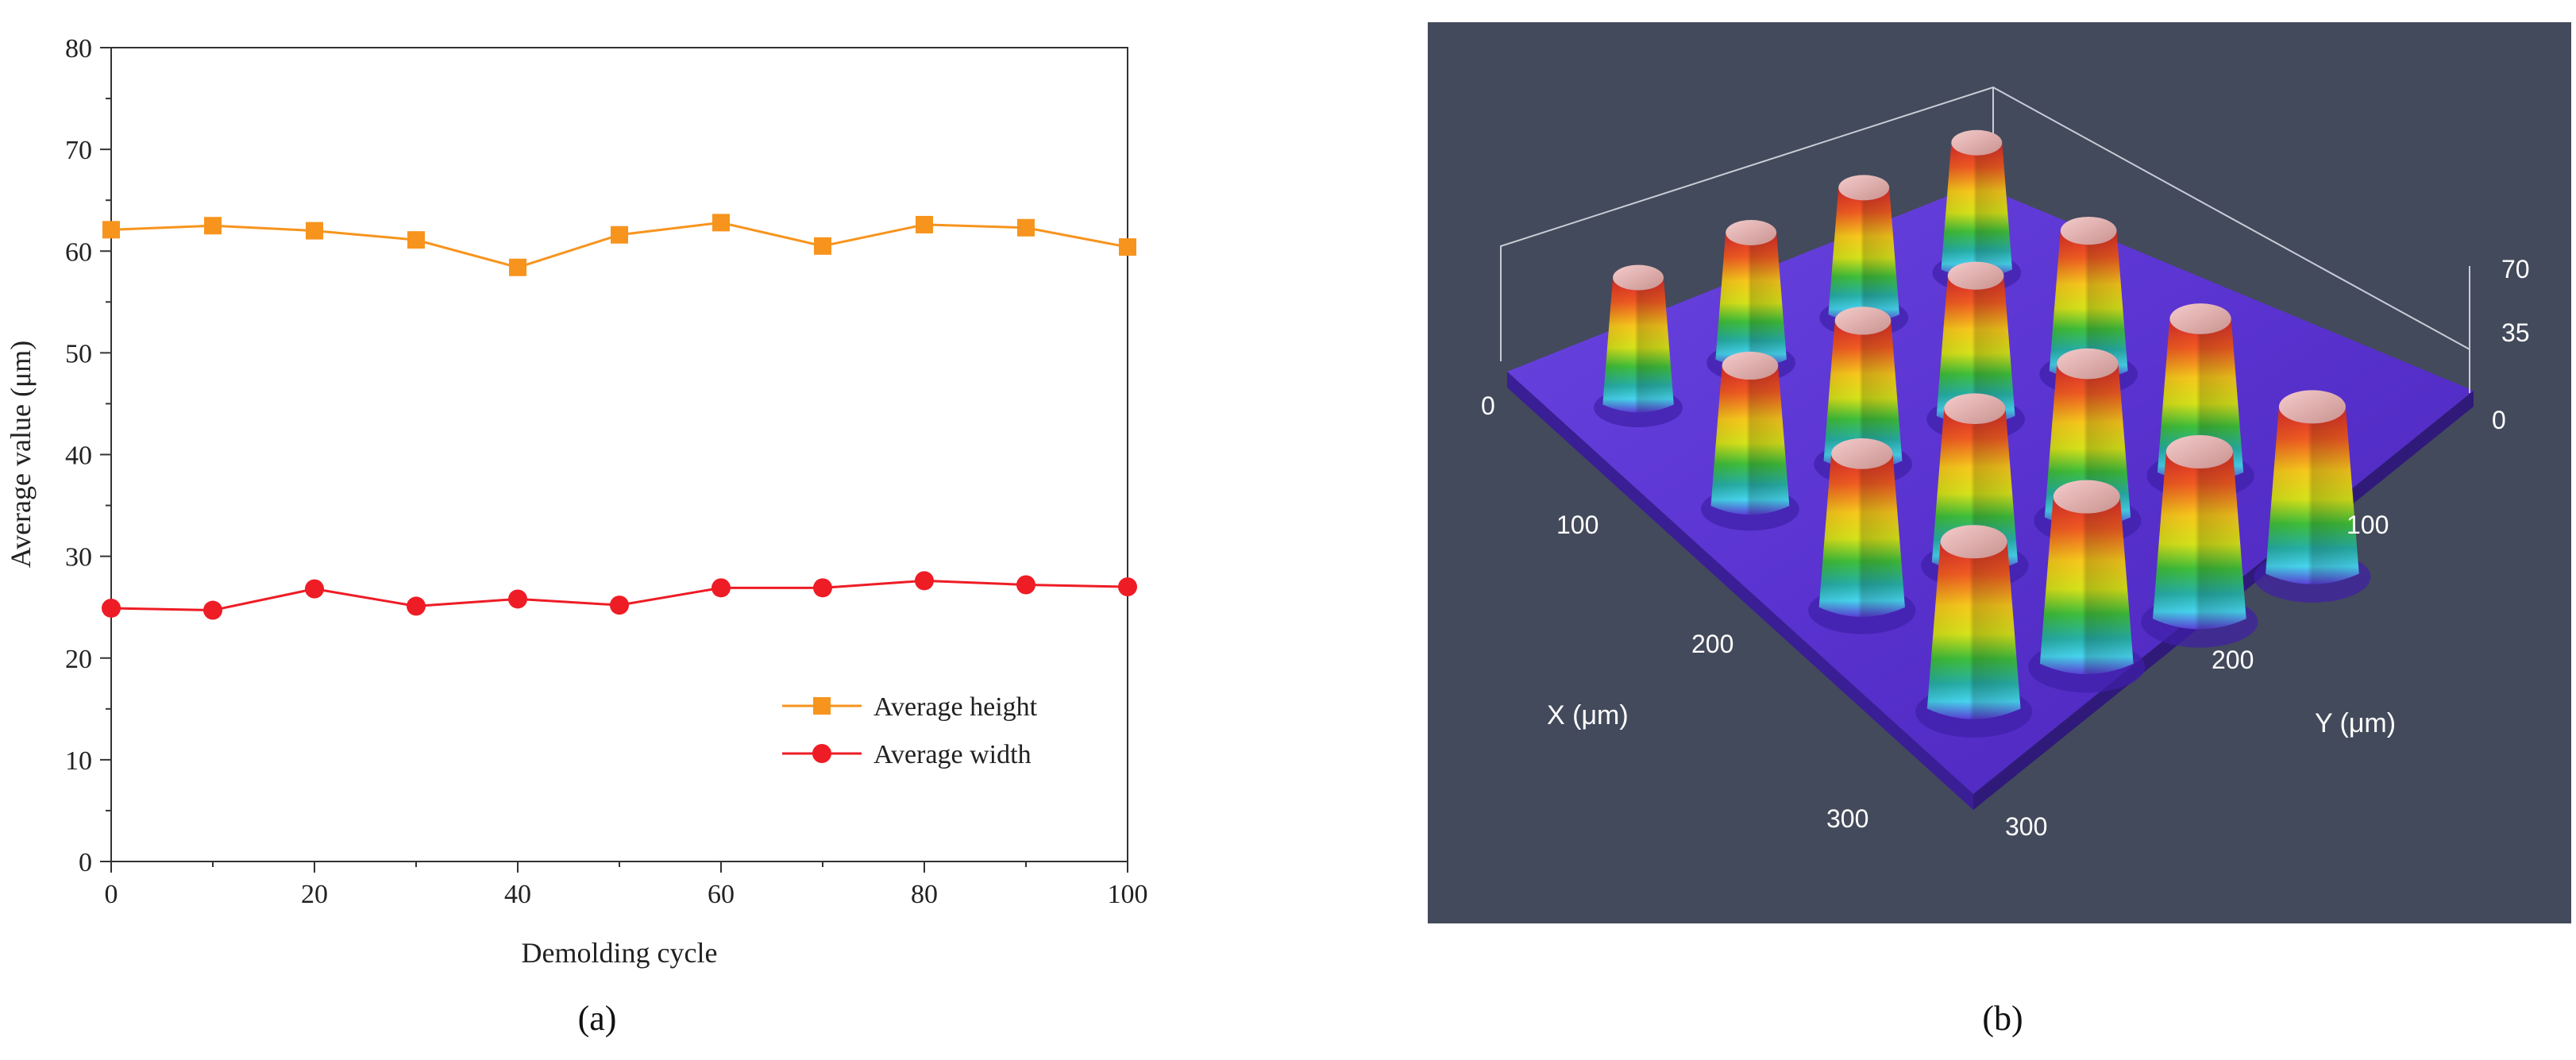 The height and width of the screenshot is (1060, 2576). What do you see at coordinates (2499, 345) in the screenshot?
I see `z-axis: 70 35 0` at bounding box center [2499, 345].